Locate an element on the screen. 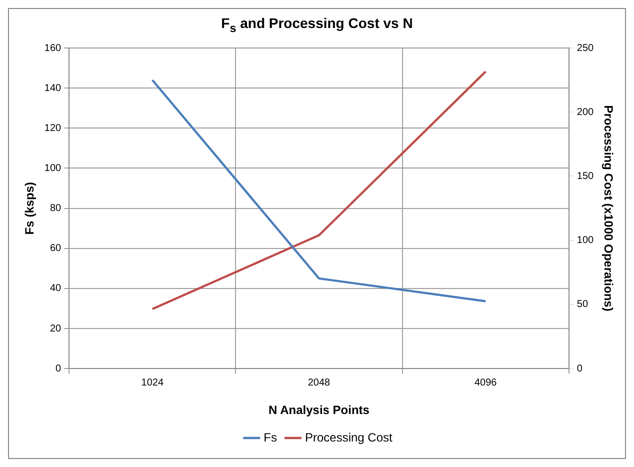  y2-tick-label: 100 is located at coordinates (585, 240).